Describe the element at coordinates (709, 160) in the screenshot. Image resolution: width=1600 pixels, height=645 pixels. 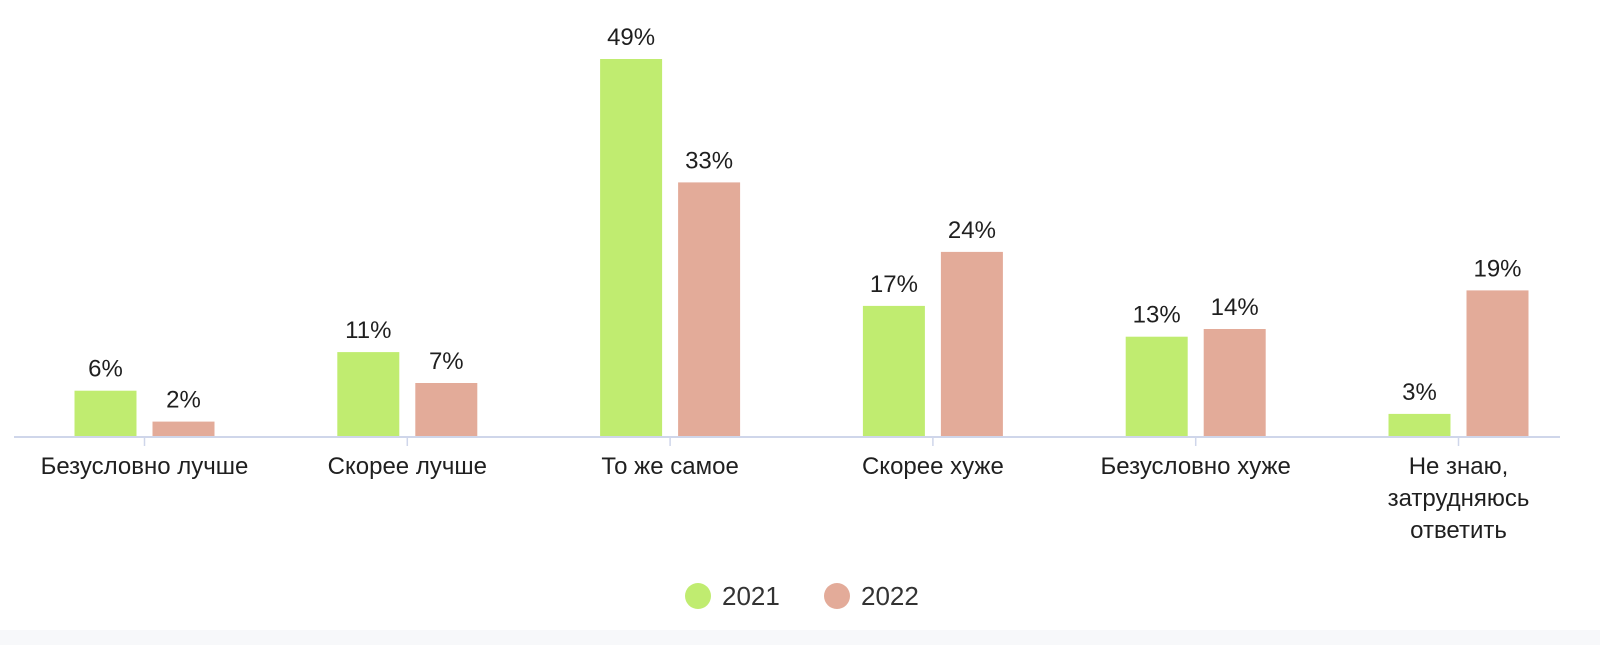
I see `data-label-2022-3: 33%` at that location.